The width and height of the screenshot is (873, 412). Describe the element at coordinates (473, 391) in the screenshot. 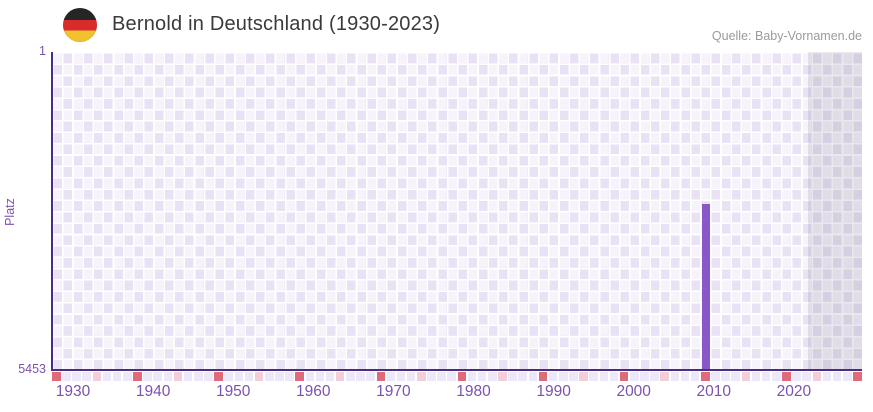

I see `x-axis-label-1980: 1980` at that location.